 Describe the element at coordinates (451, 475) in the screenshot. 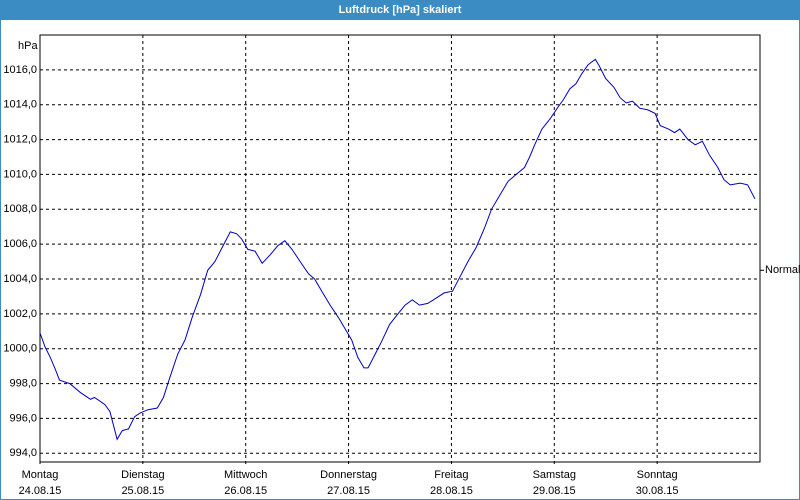

I see `x-tick-label: Freitag` at that location.